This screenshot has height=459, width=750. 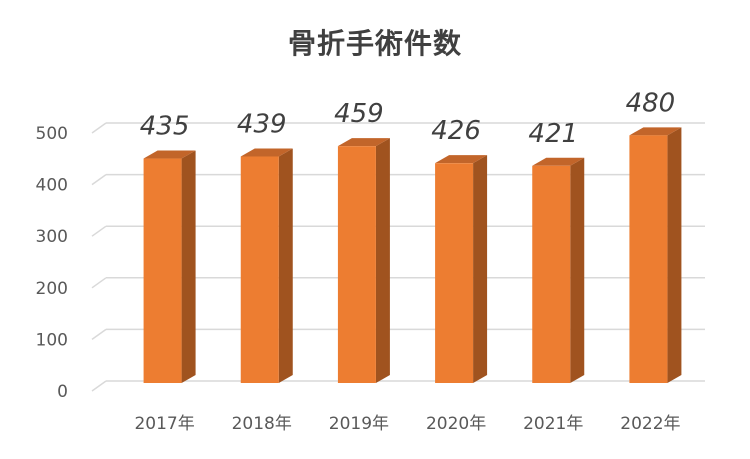 What do you see at coordinates (52, 340) in the screenshot?
I see `y-tick-label: 100` at bounding box center [52, 340].